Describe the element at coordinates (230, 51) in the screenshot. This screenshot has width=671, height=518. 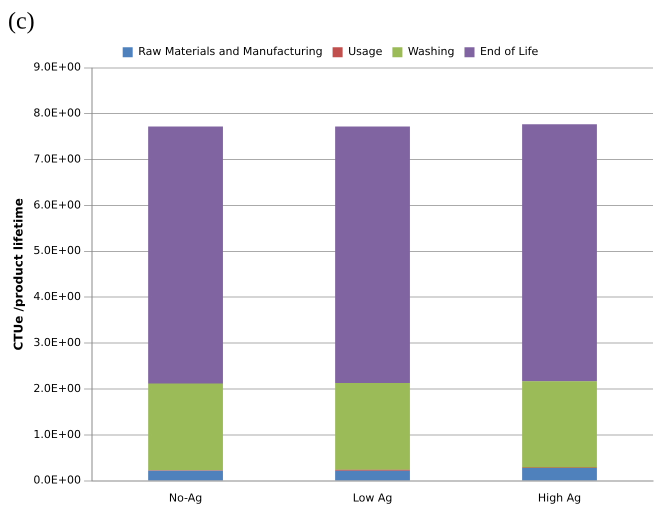
I see `legend-label: Raw Materials and Manufacturing` at that location.